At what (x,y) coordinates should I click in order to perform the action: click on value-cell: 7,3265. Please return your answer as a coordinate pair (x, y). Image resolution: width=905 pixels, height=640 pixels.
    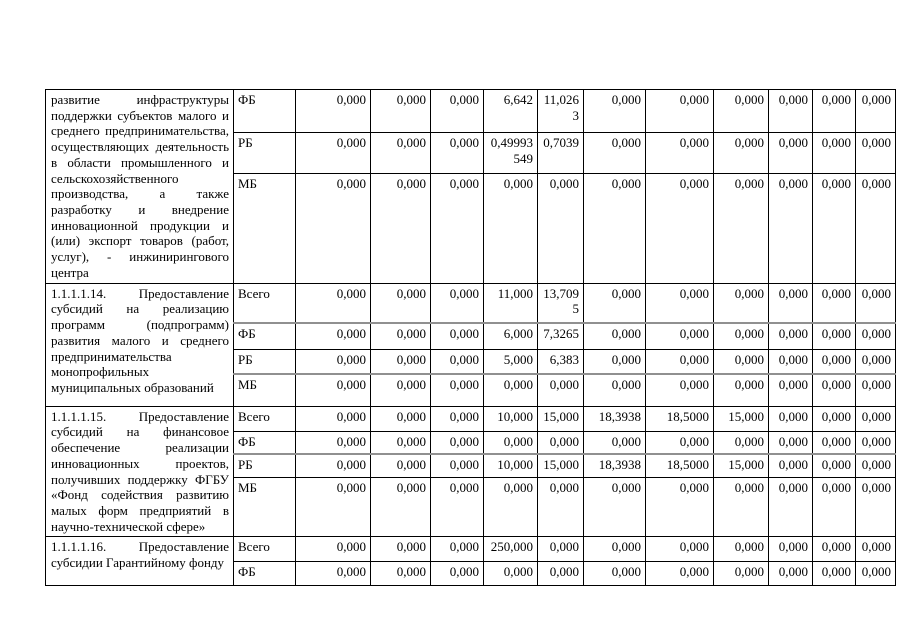
    Looking at the image, I should click on (560, 336).